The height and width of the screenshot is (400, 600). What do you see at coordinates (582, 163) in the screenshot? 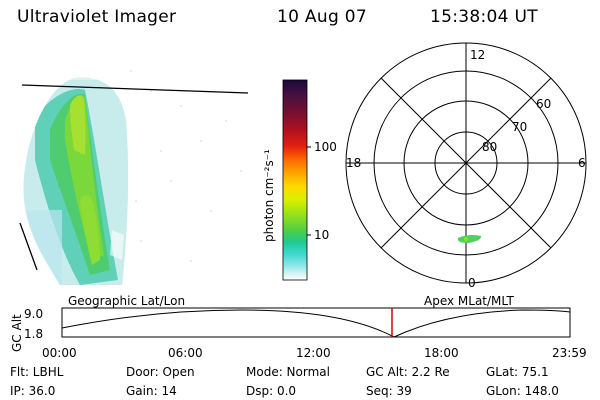
I see `mlt-label-6: 6` at bounding box center [582, 163].